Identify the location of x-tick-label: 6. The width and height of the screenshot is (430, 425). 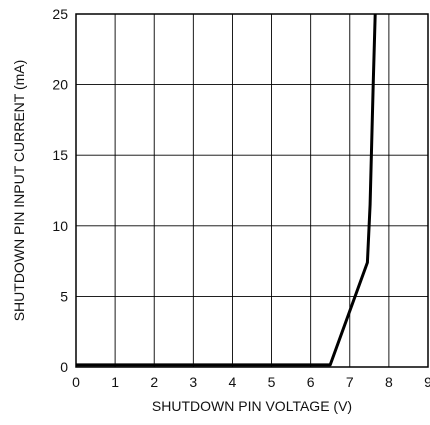
(311, 382).